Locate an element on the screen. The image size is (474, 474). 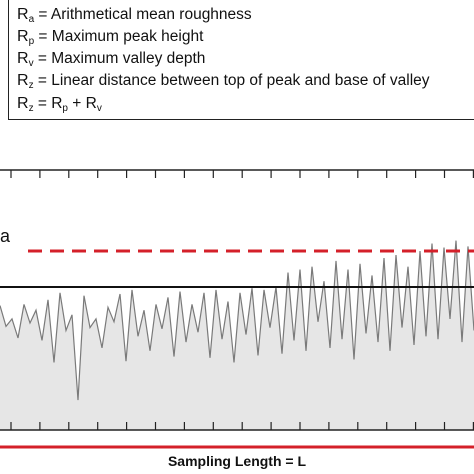
legend-line-2: Rp = Maximum peak height is located at coordinates (110, 39).